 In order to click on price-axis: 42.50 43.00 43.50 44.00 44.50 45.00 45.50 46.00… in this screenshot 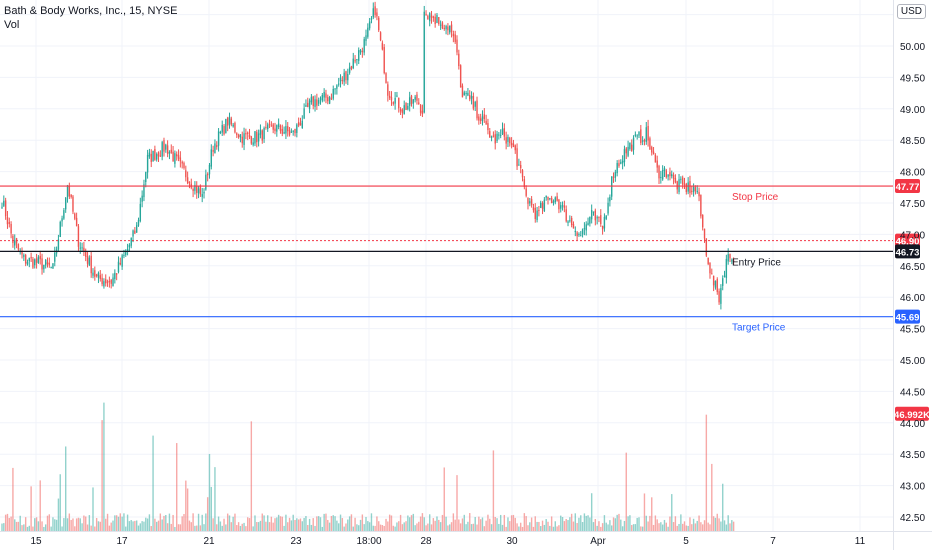, I will do `click(912, 267)`.